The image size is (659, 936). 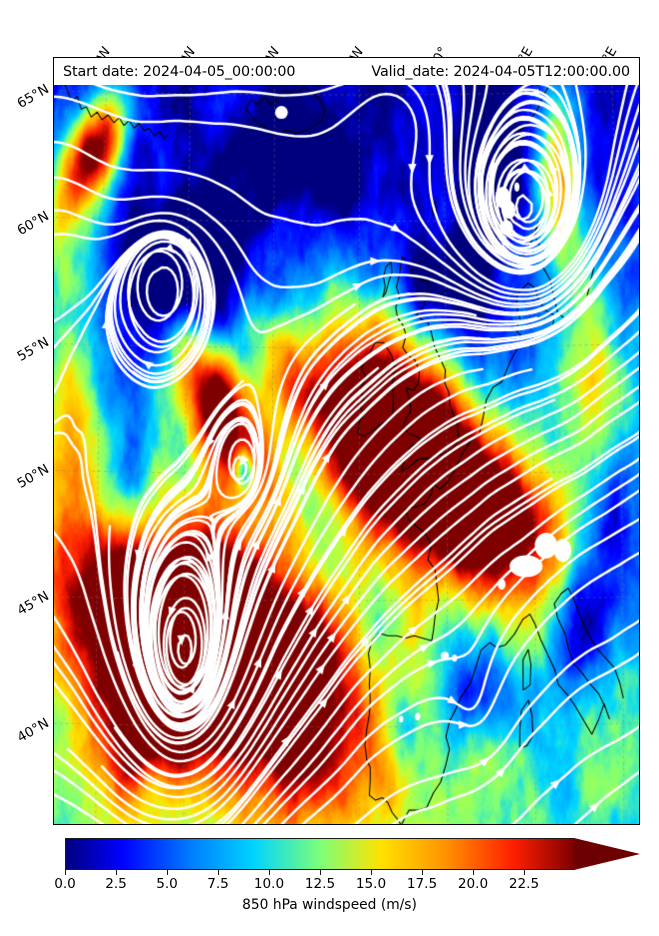 What do you see at coordinates (218, 884) in the screenshot?
I see `colorbar-tick-label-3: 7.5` at bounding box center [218, 884].